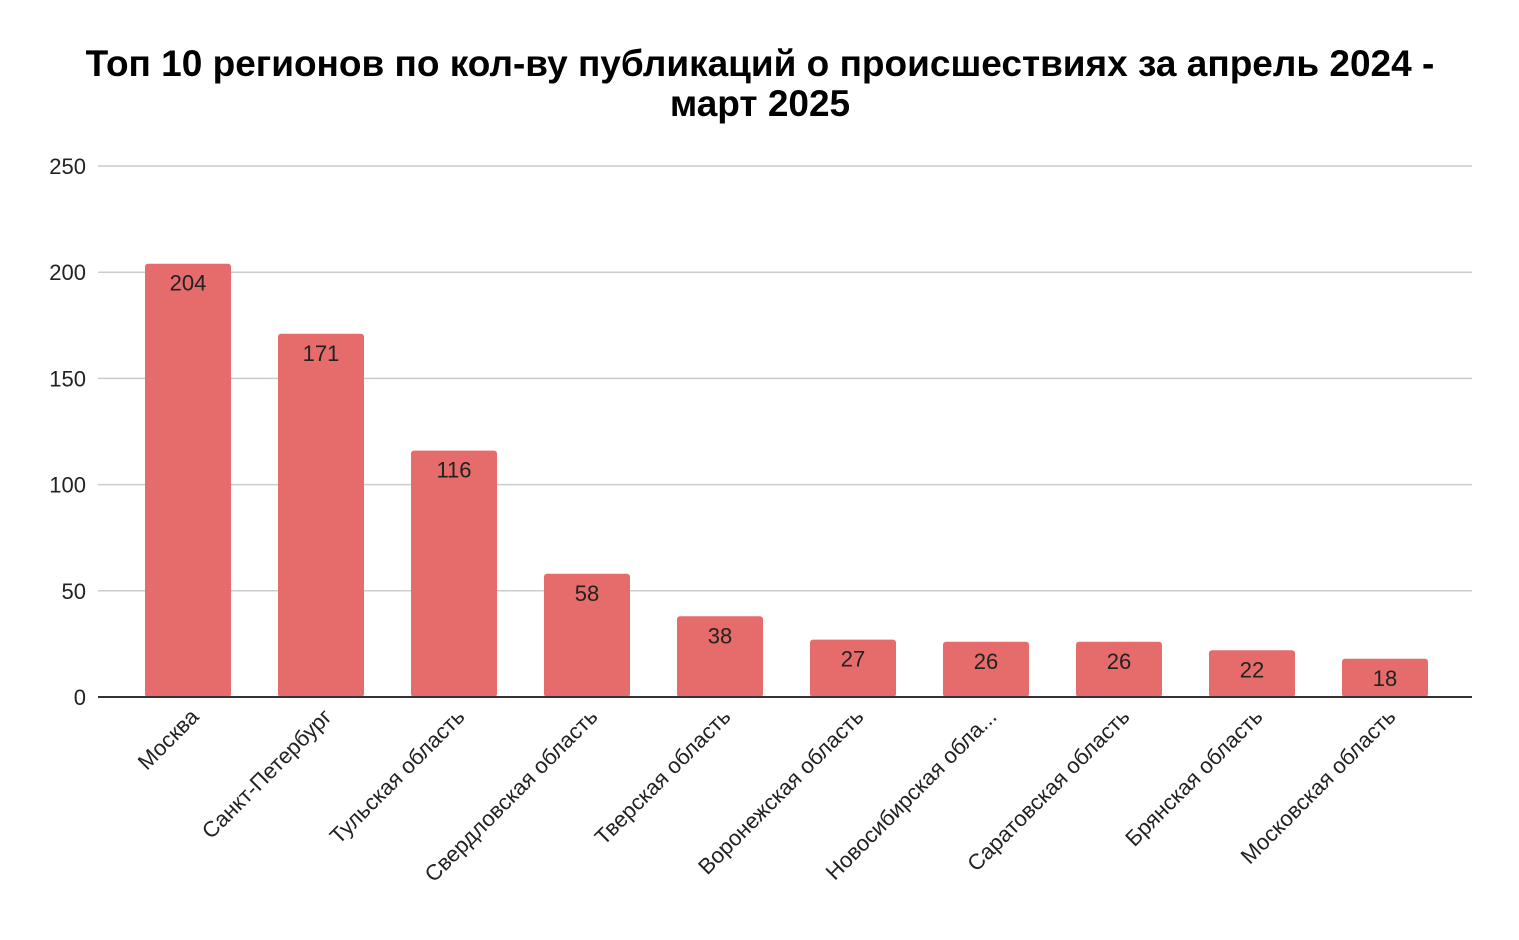 Image resolution: width=1519 pixels, height=940 pixels. I want to click on y-tick-label: 200, so click(67, 272).